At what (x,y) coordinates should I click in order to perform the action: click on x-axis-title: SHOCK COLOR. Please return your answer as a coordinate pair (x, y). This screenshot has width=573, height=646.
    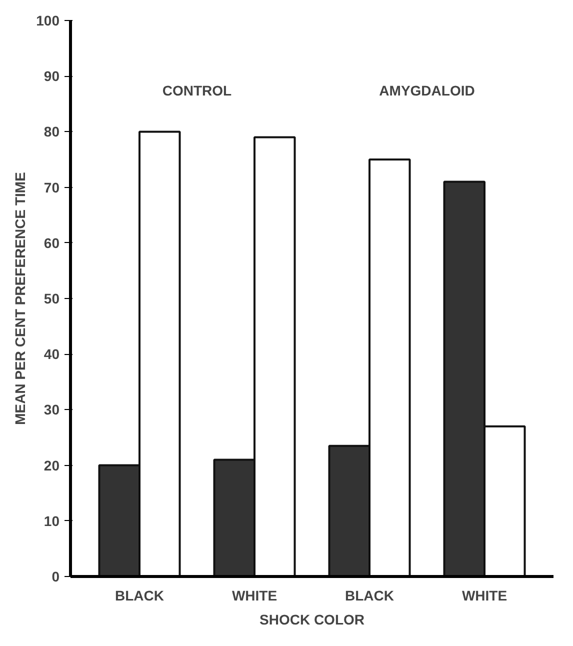
    Looking at the image, I should click on (312, 620).